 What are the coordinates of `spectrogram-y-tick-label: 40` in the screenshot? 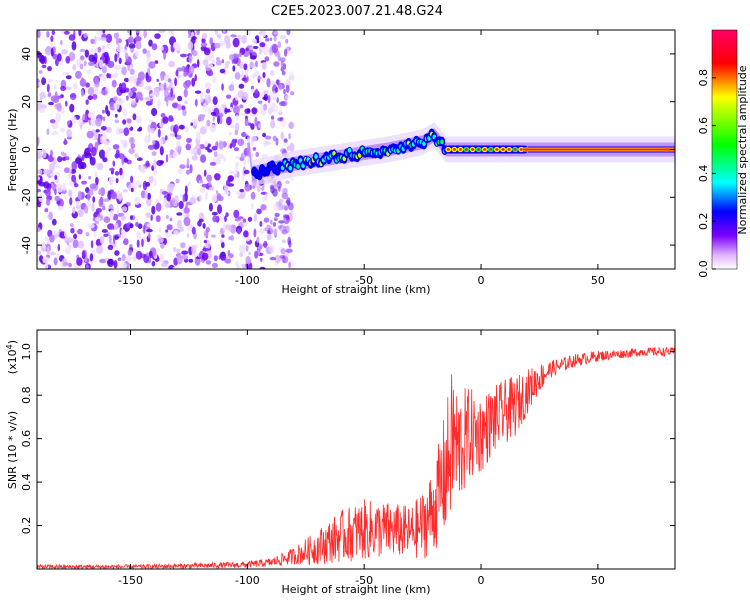 It's located at (26, 54).